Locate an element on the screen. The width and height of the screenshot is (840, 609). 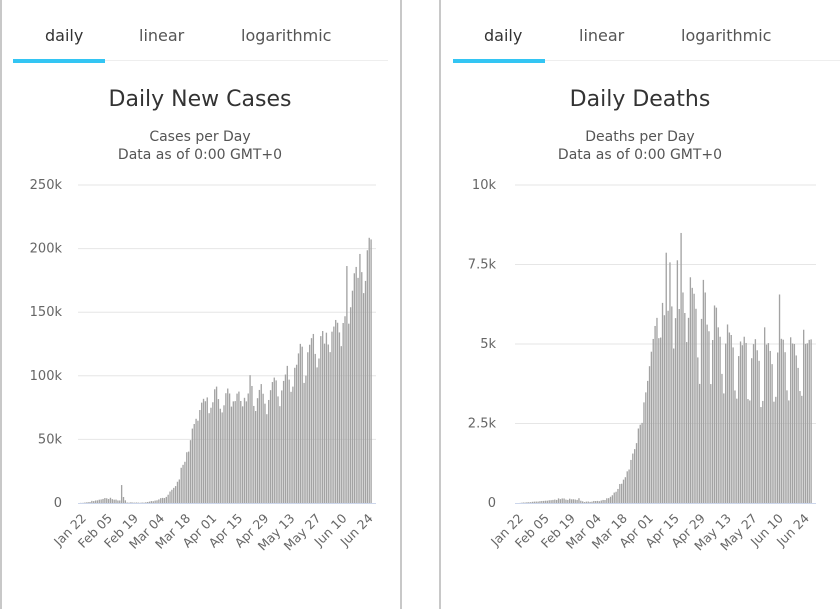
tab-logarithmic: logarithmic is located at coordinates (726, 35).